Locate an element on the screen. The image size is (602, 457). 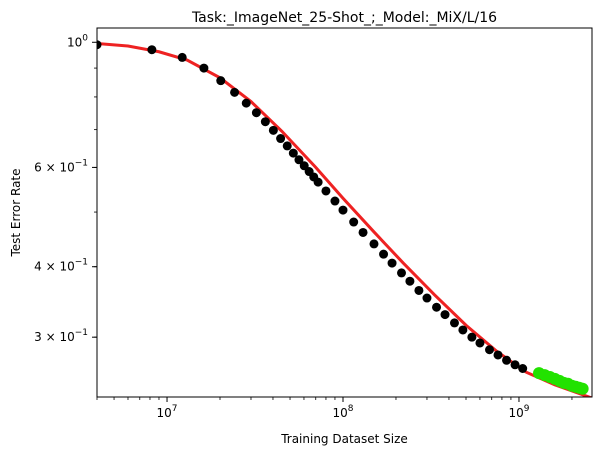
x-tick-label: 10⁹ is located at coordinates (518, 412).